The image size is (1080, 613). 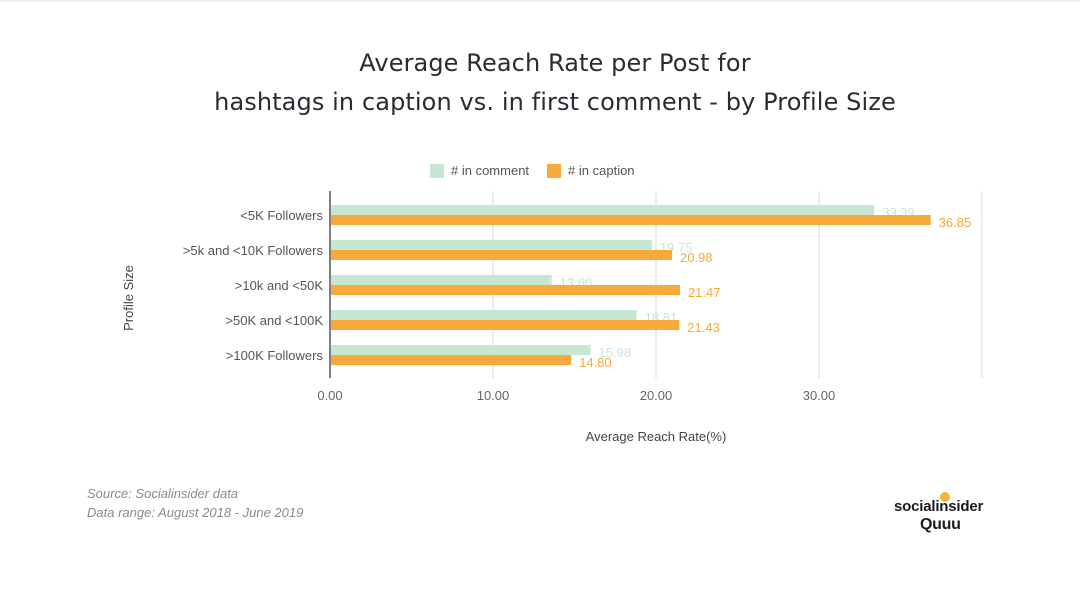 What do you see at coordinates (163, 493) in the screenshot?
I see `source-note: Source: Socialinsider data` at bounding box center [163, 493].